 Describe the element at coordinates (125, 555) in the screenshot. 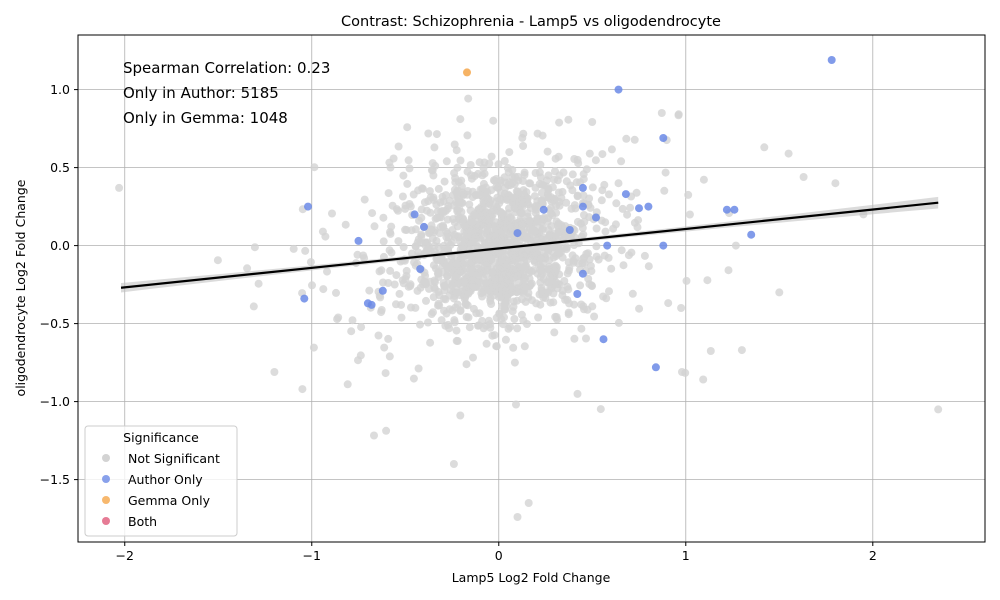

I see `x-tick-label: −2` at that location.